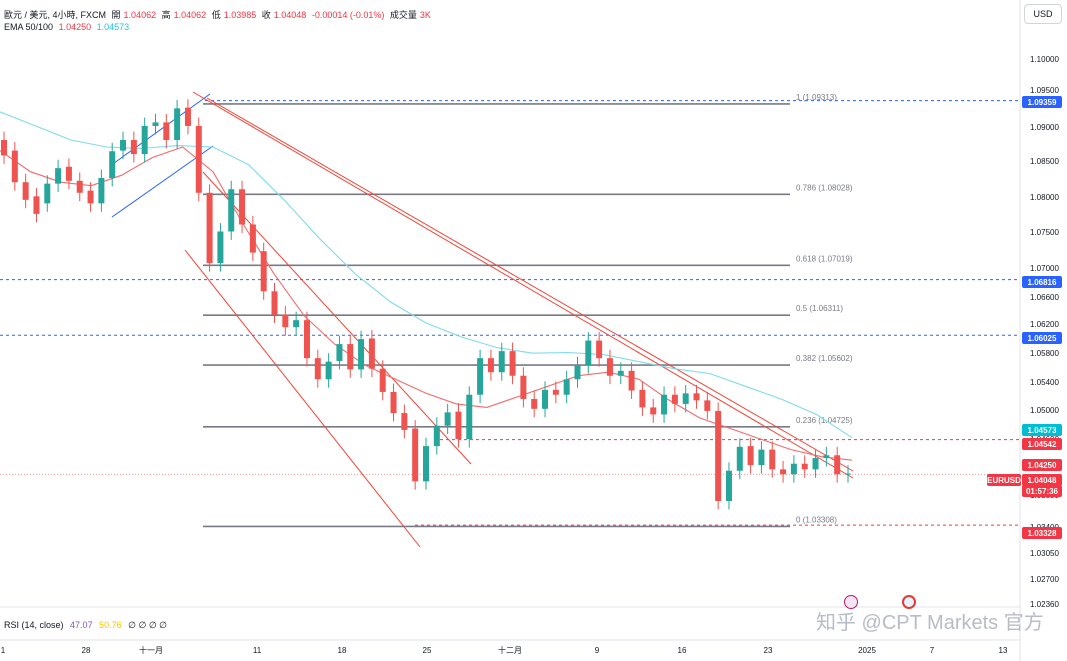 The image size is (1067, 661). What do you see at coordinates (1044, 197) in the screenshot?
I see `y-tick-label: 1.08000` at bounding box center [1044, 197].